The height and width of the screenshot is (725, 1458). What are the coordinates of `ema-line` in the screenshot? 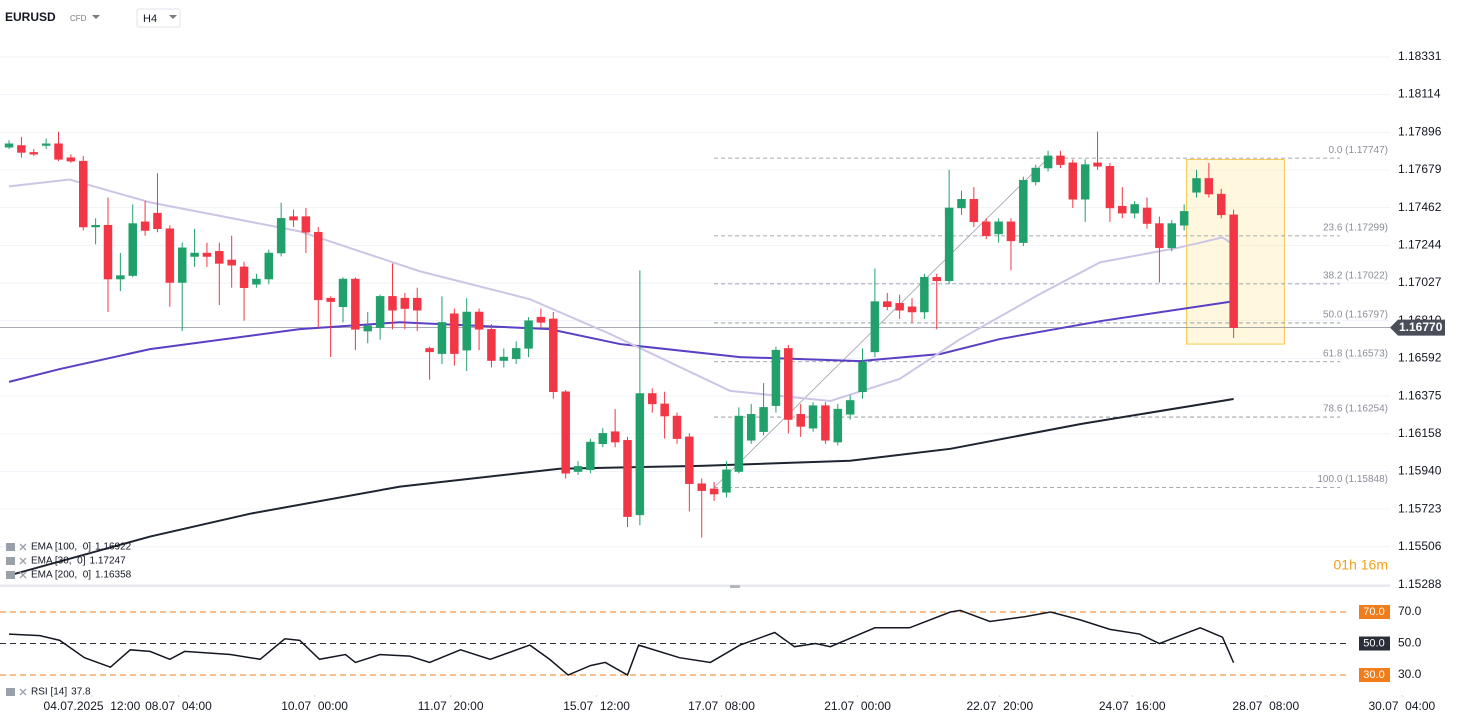 It's located at (621, 341).